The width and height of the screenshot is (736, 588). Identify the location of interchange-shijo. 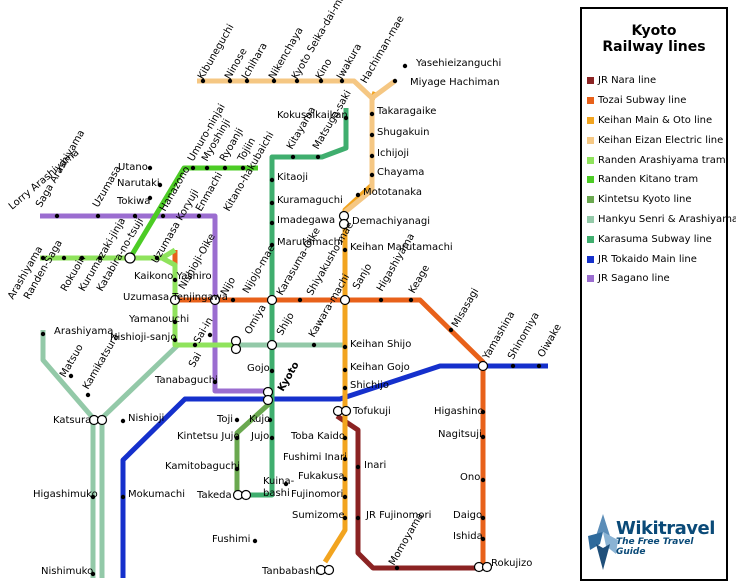
(272, 345).